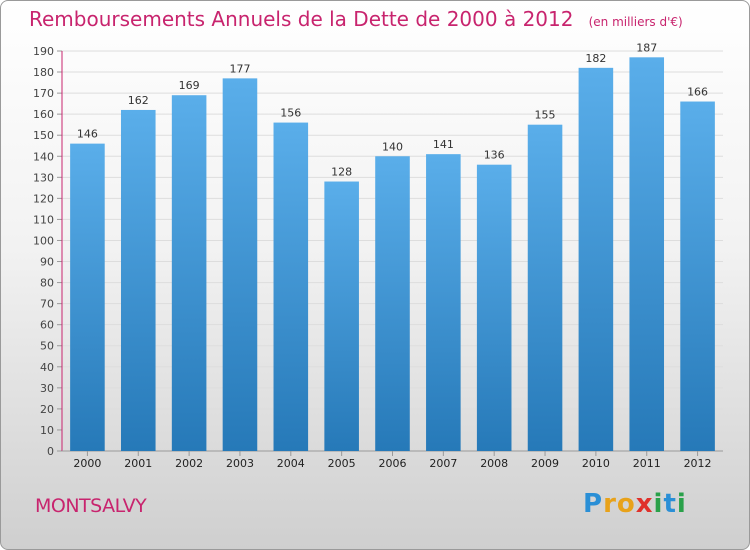  Describe the element at coordinates (647, 463) in the screenshot. I see `x-tick-label: 2011` at that location.